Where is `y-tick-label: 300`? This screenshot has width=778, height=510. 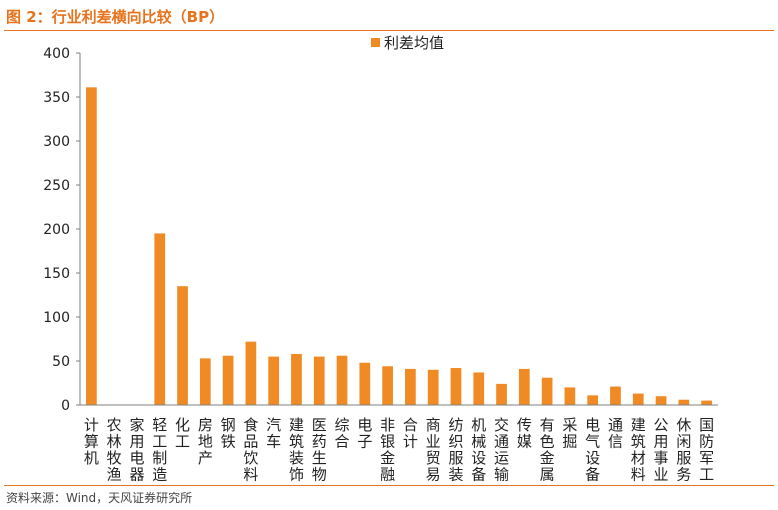
y-tick-label: 300 is located at coordinates (56, 142).